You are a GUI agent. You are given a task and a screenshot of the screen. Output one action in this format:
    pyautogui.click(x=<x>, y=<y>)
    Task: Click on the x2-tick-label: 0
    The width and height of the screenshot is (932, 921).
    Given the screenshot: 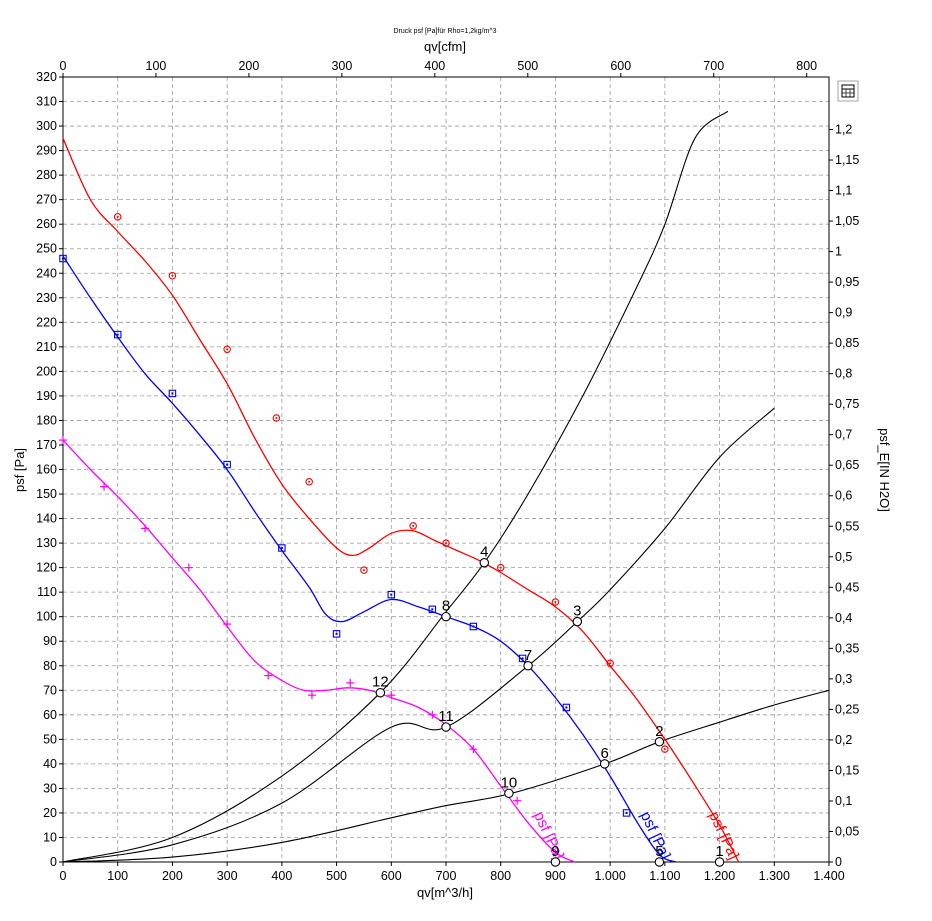 What is the action you would take?
    pyautogui.click(x=63, y=66)
    